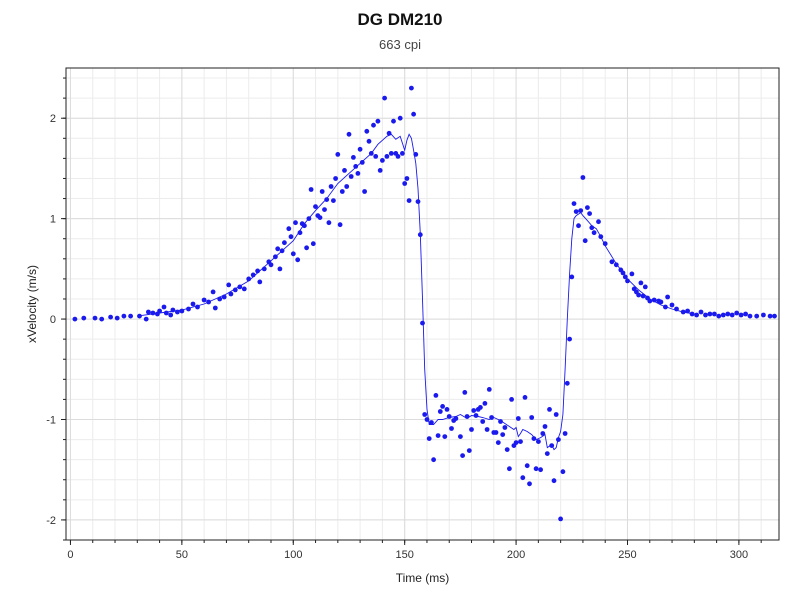 The image size is (800, 600). What do you see at coordinates (53, 220) in the screenshot?
I see `y-tick-label: 1` at bounding box center [53, 220].